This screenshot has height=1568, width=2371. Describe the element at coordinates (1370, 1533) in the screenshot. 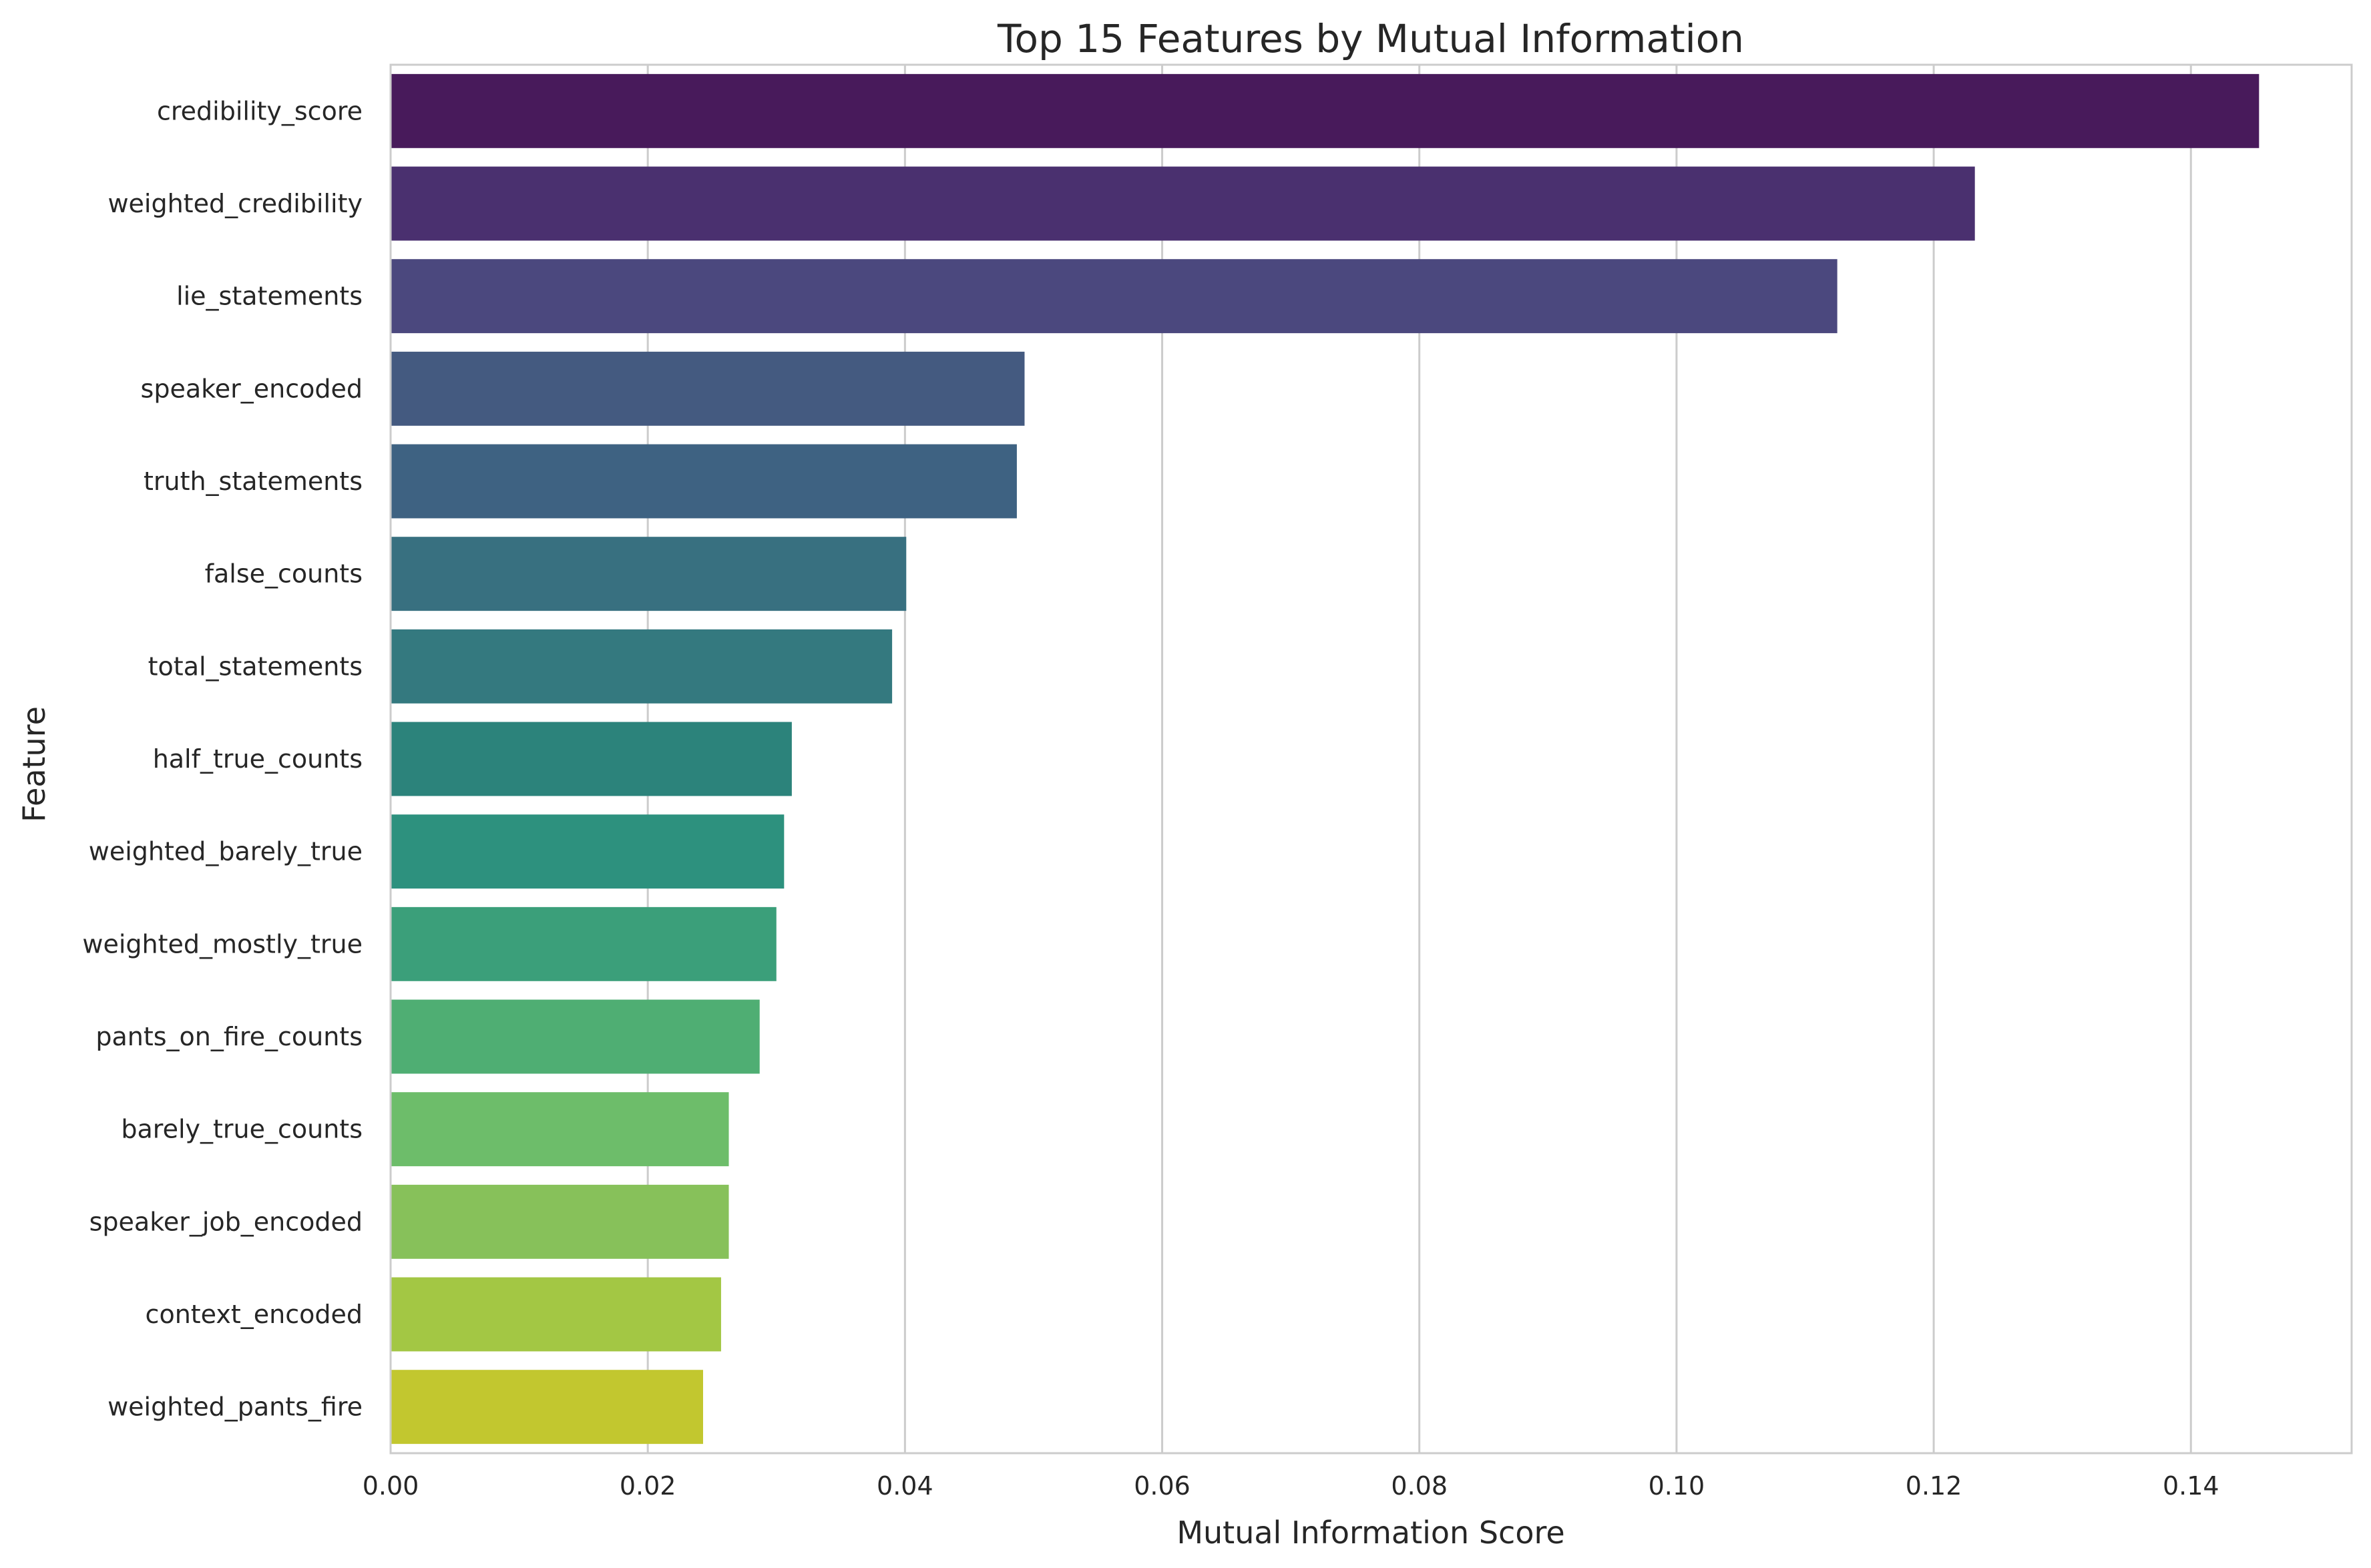

I see `x-axis-label: Mutual Information Score` at that location.